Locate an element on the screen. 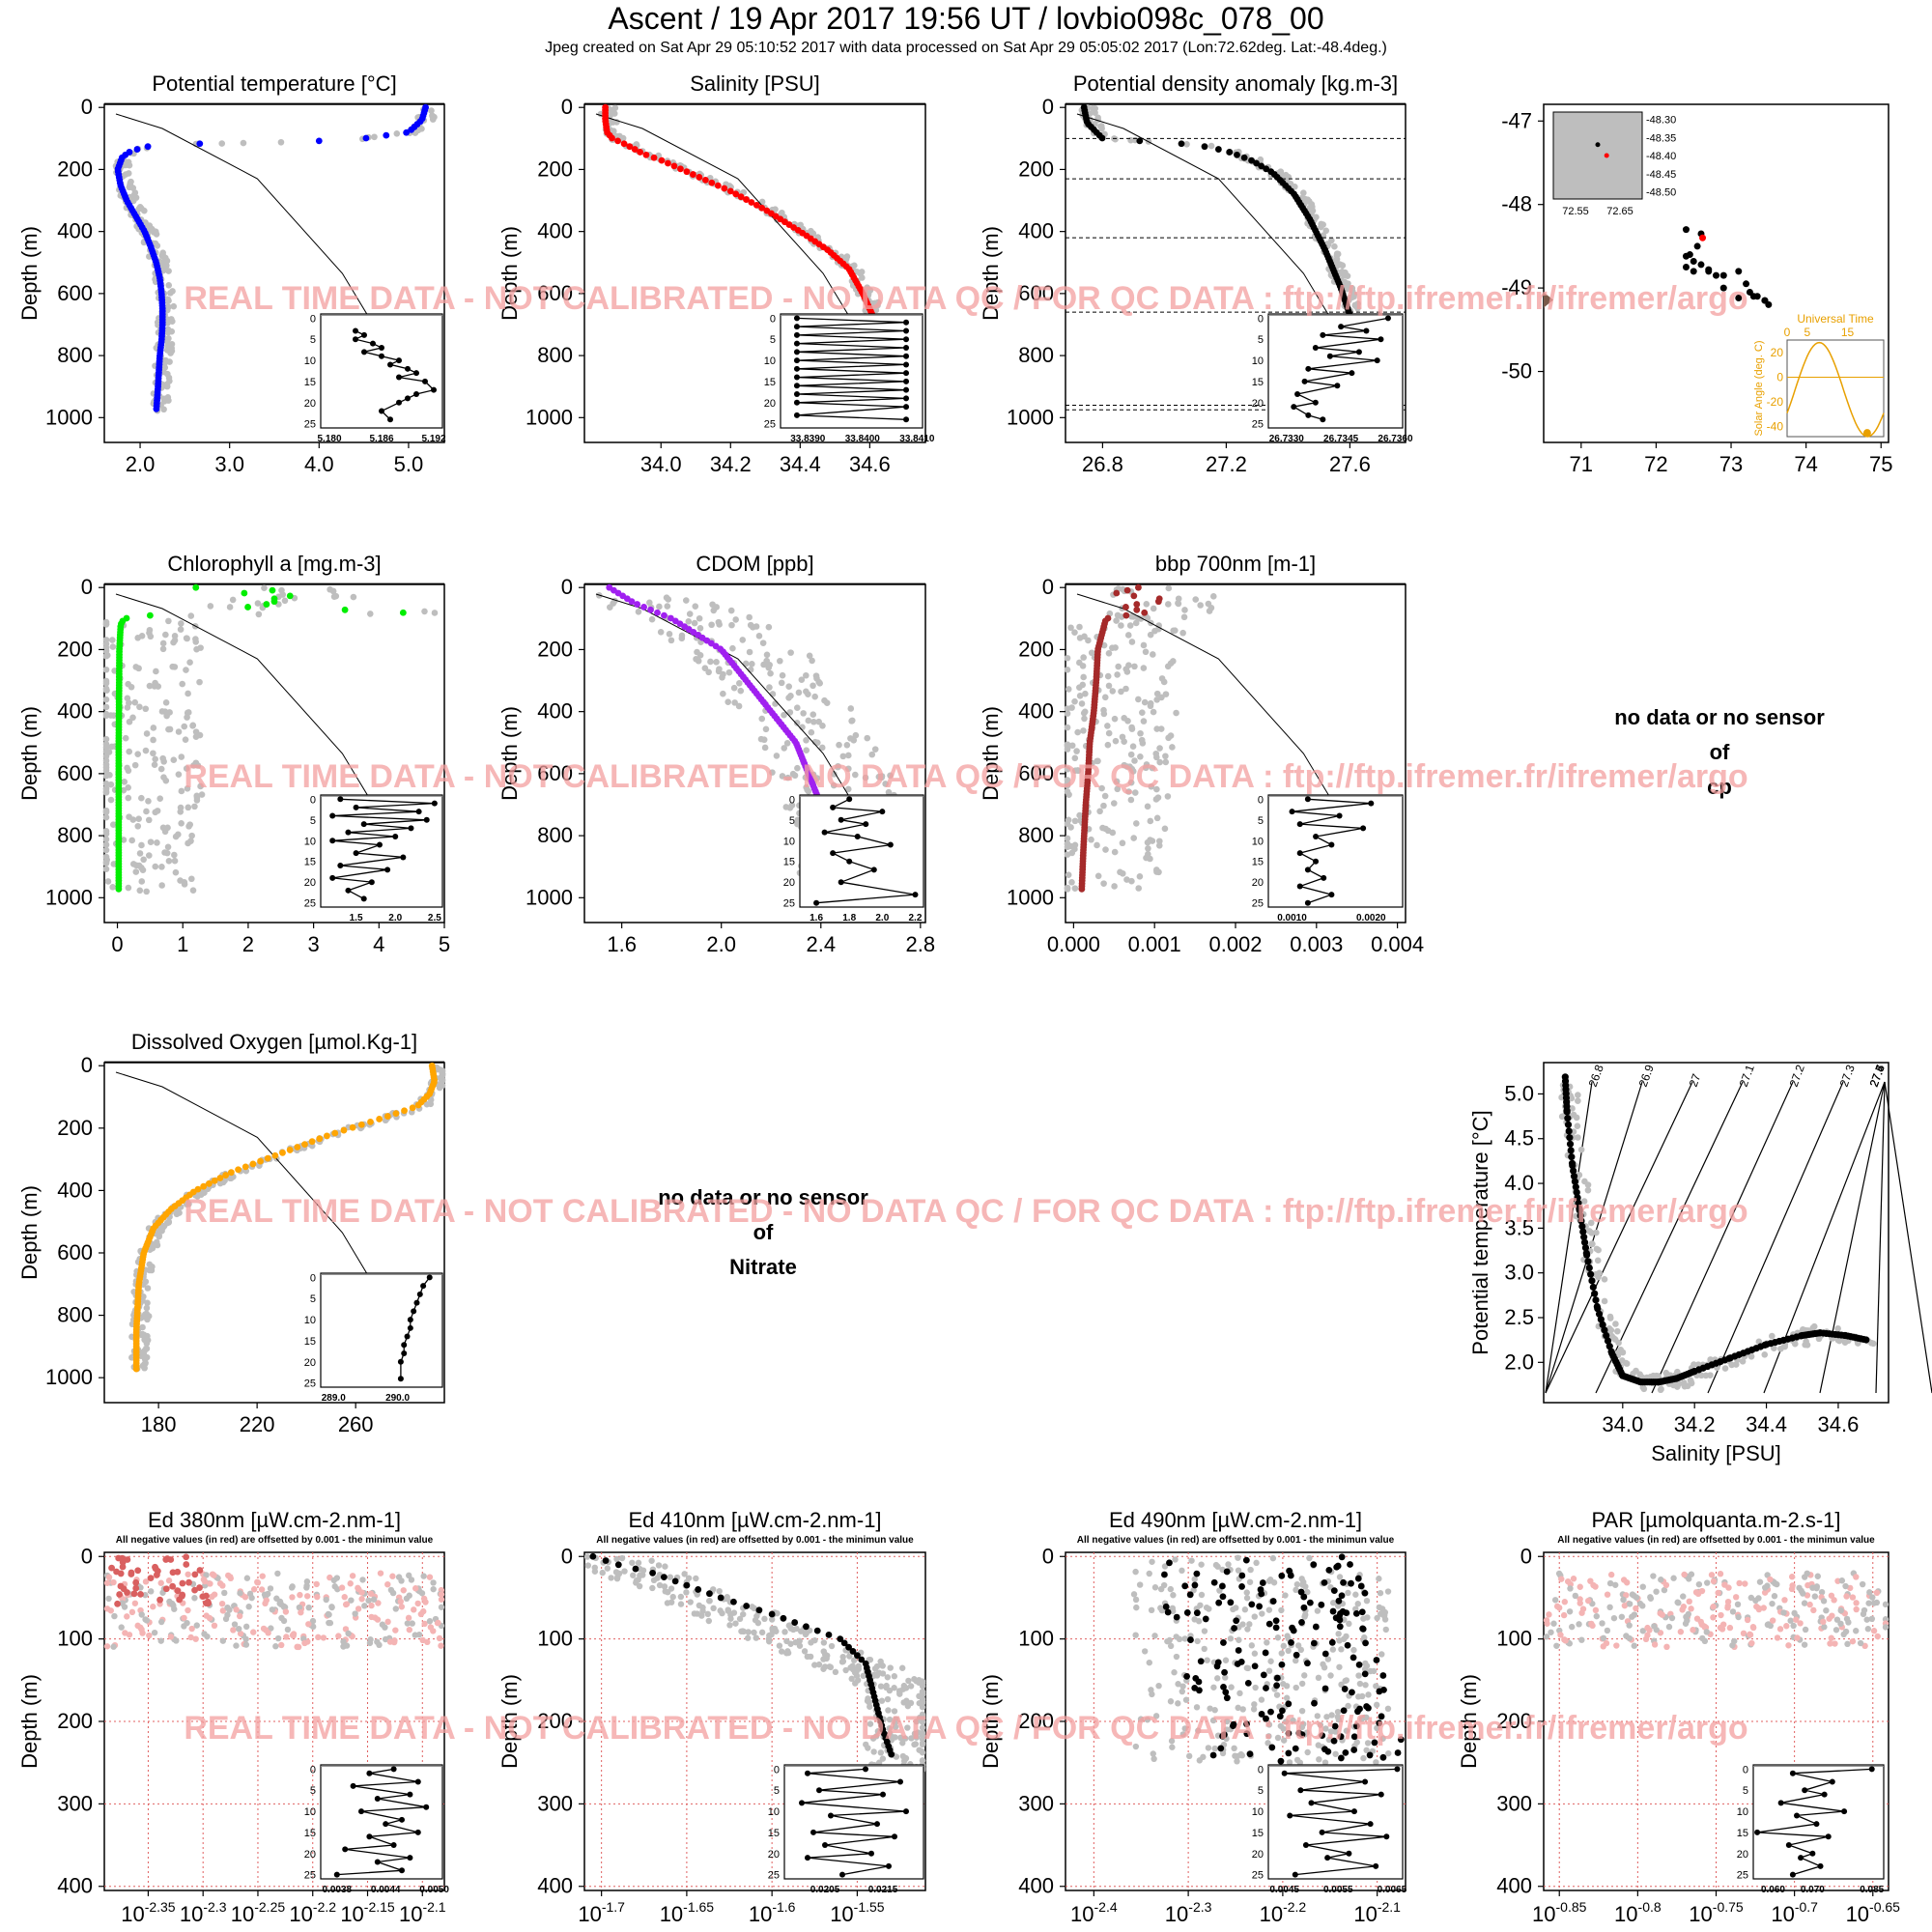  sal-inset-xtick-label: 33.8410 is located at coordinates (917, 439).